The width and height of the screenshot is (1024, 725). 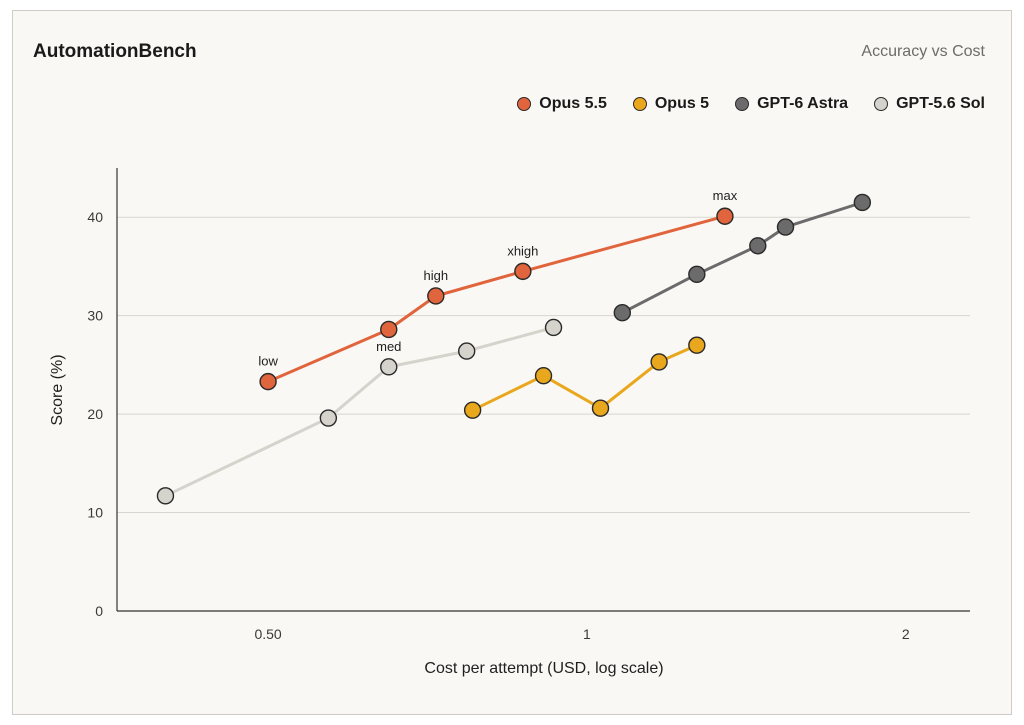 I want to click on legend-label-opus-5-5: Opus 5.5, so click(x=573, y=103).